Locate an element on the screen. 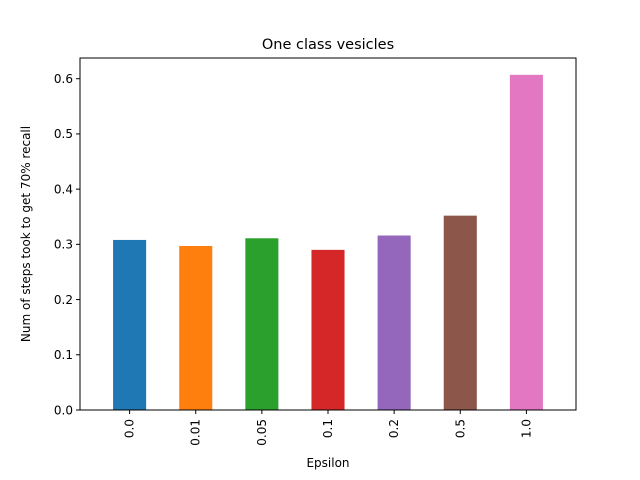  y-tick-label: 0.4 is located at coordinates (63, 189).